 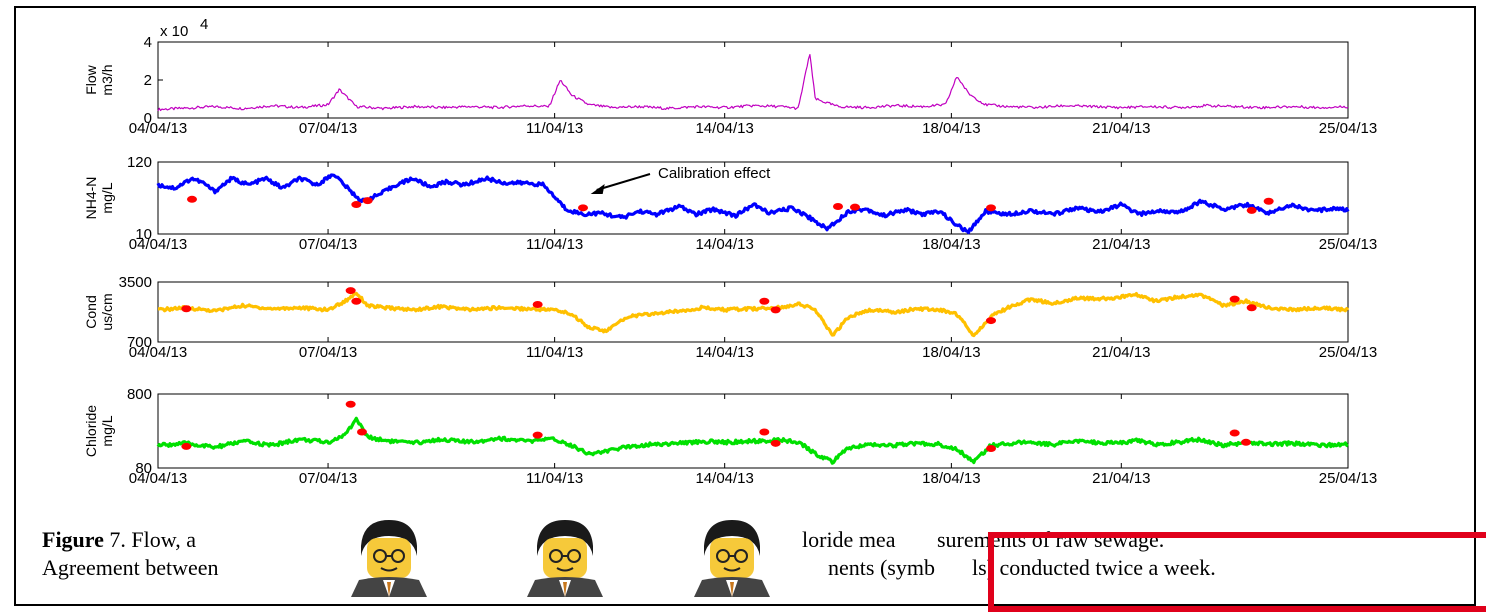 What do you see at coordinates (1094, 567) in the screenshot?
I see `caption-text-2c: ls) conducted twice a week.` at bounding box center [1094, 567].